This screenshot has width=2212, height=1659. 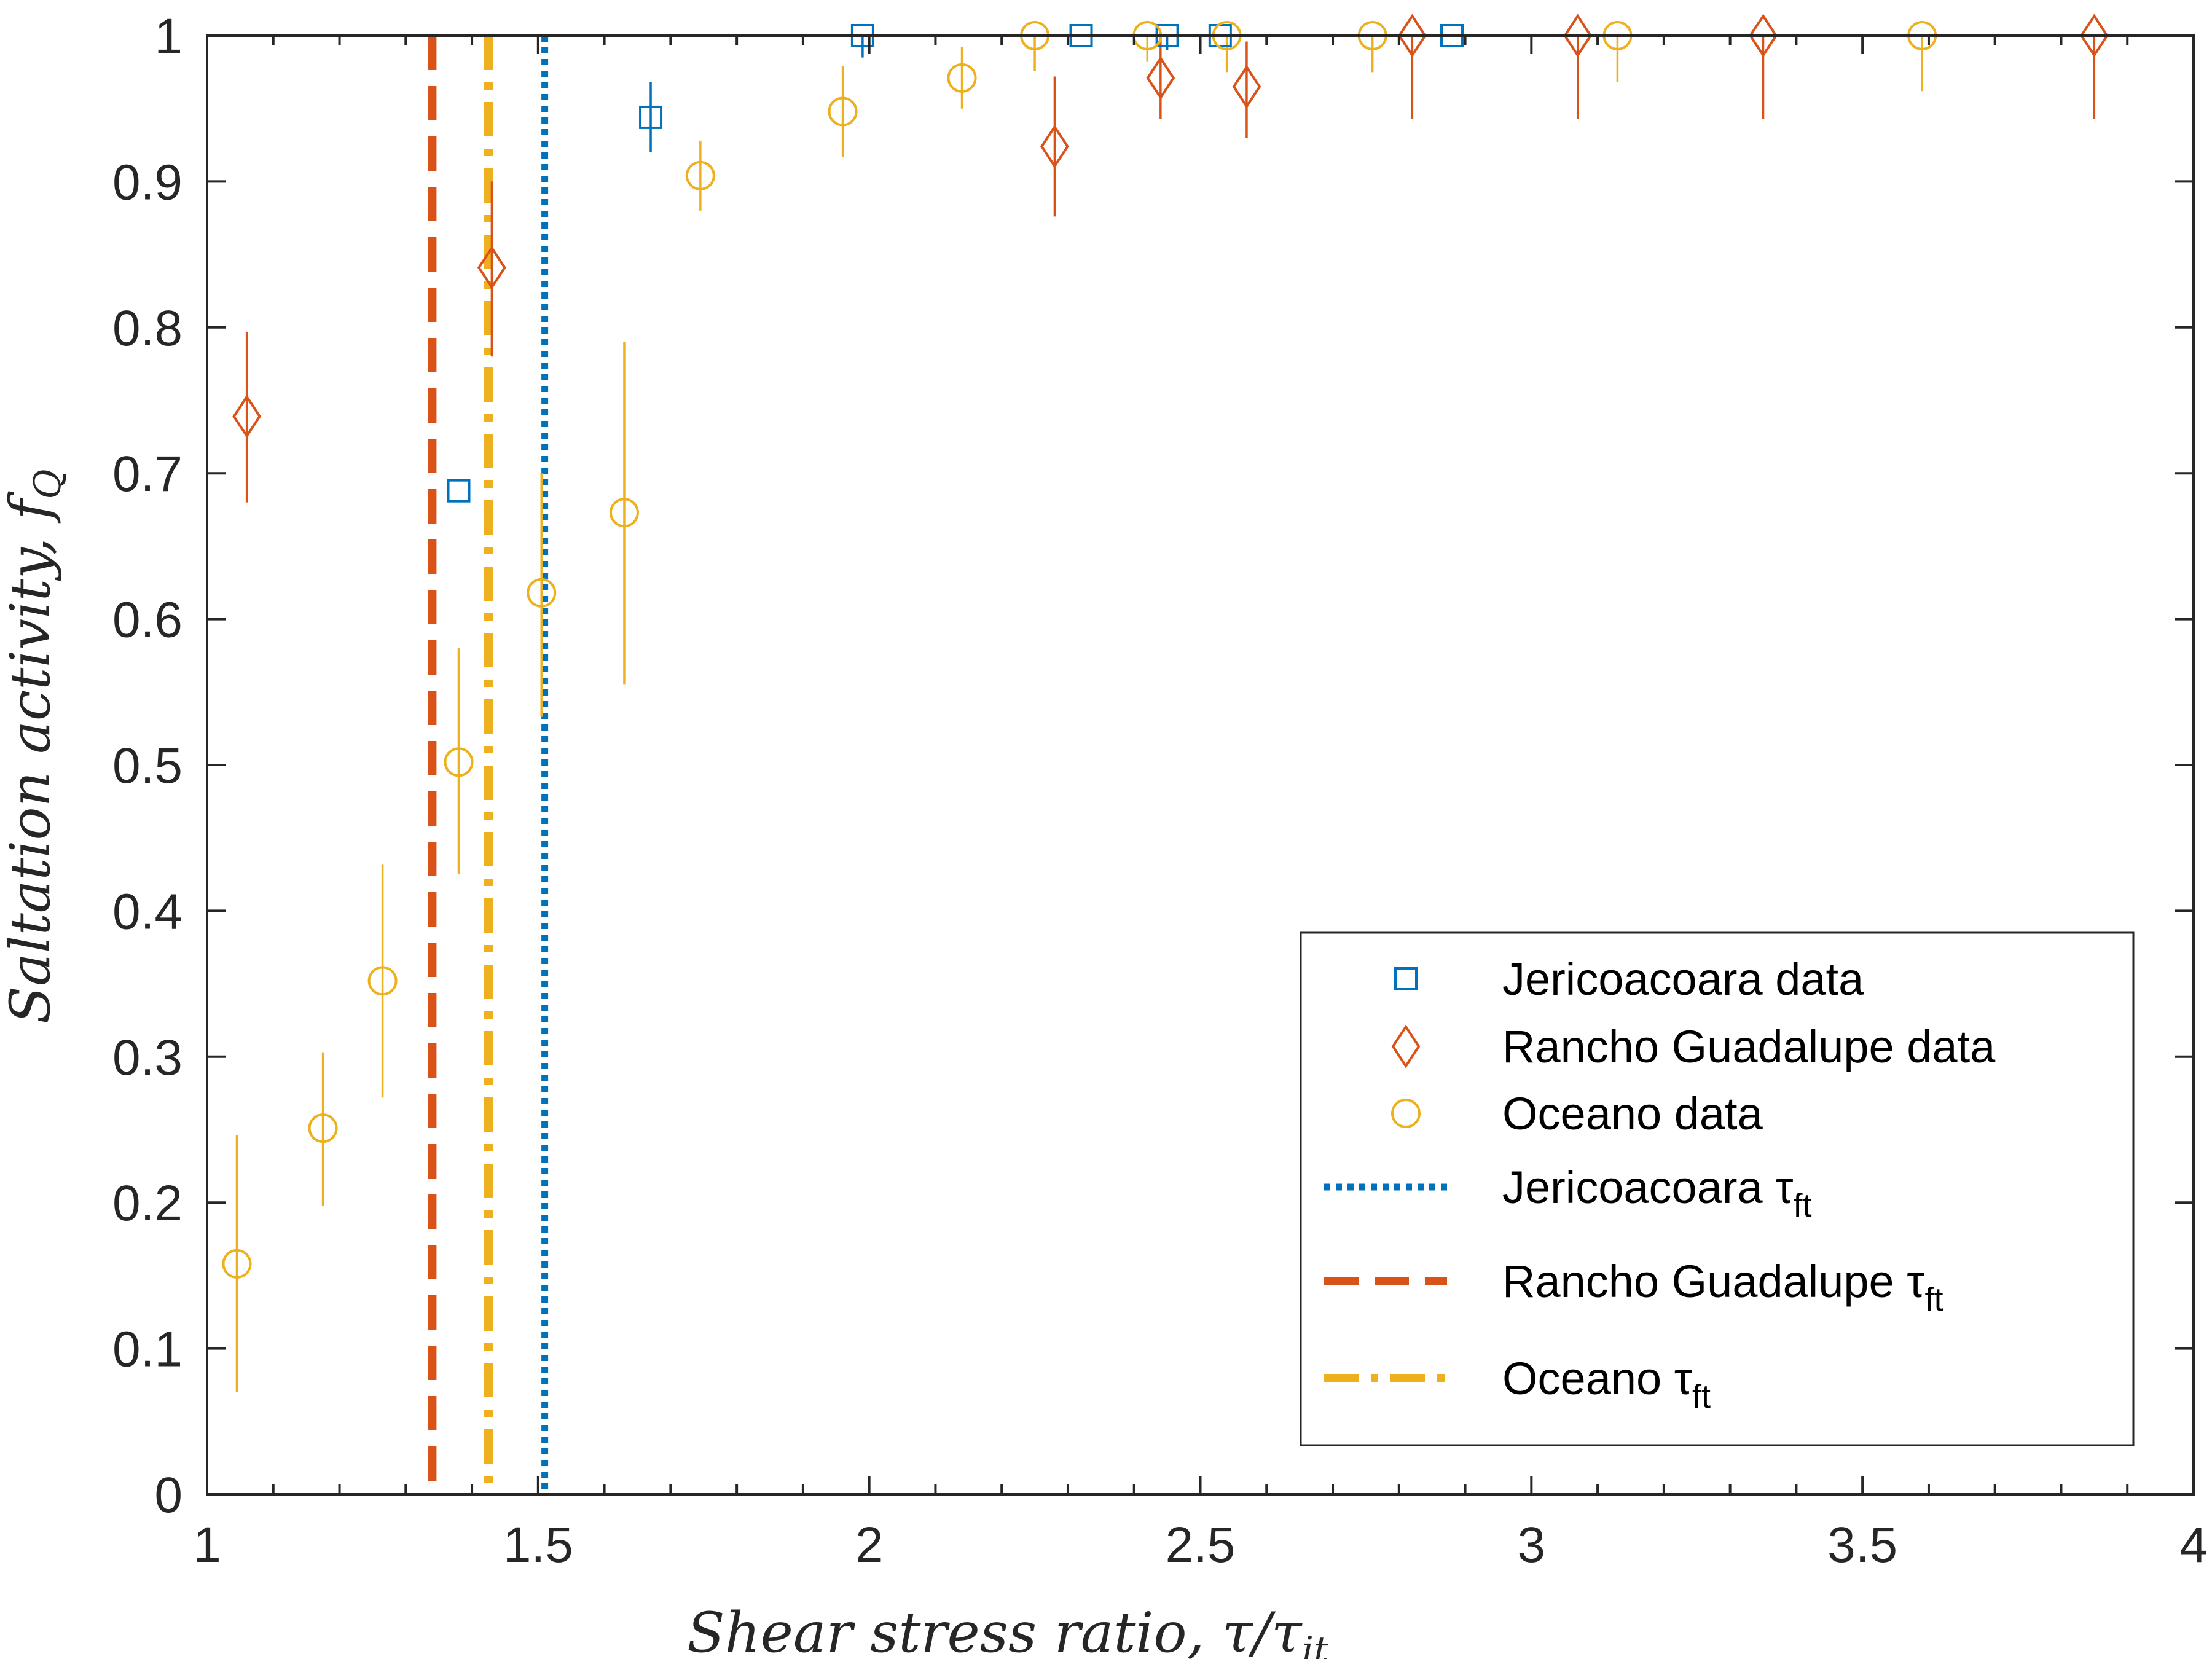 I want to click on legend-line-label-0: Jericoacoara τft, so click(x=1656, y=1193).